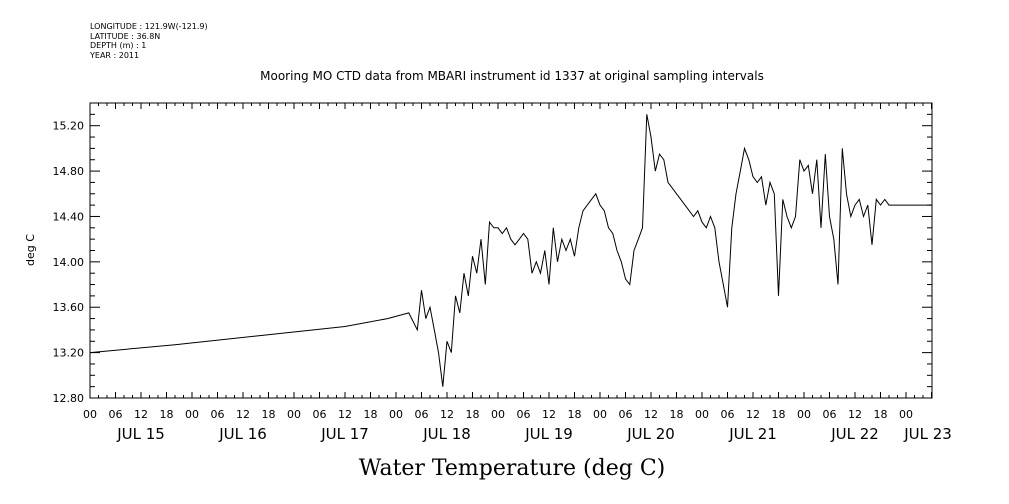 Image resolution: width=1009 pixels, height=504 pixels. I want to click on x-day-label: JUL 15, so click(140, 434).